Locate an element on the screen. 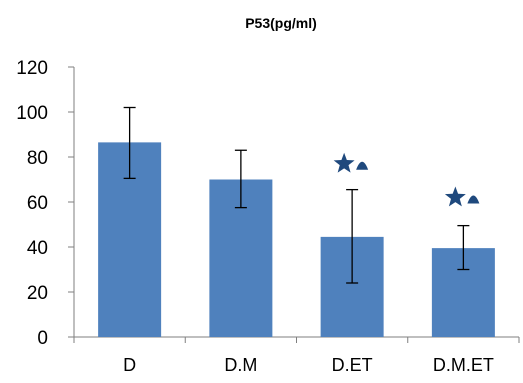 This screenshot has height=383, width=523. y-tick-label: 40 is located at coordinates (37, 248).